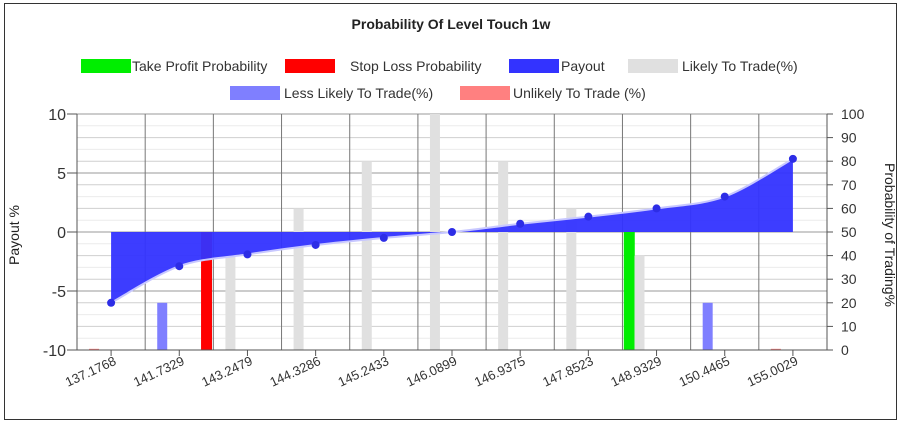 This screenshot has height=423, width=901. What do you see at coordinates (849, 303) in the screenshot?
I see `y-right-tick-8: 20` at bounding box center [849, 303].